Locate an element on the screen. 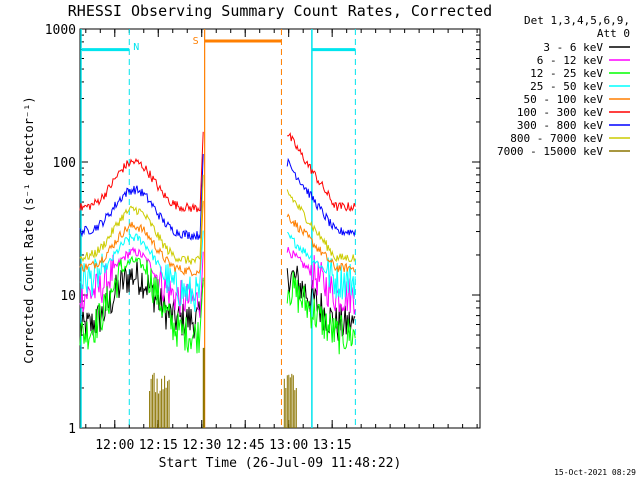 This screenshot has width=640, height=480. y-tick-label: 100 is located at coordinates (64, 163).